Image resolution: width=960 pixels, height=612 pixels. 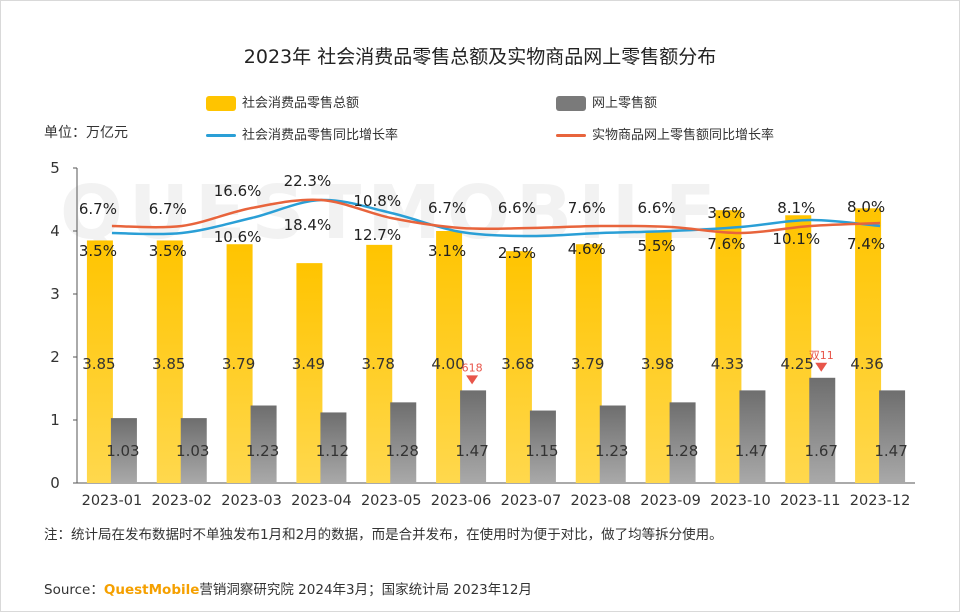 What do you see at coordinates (74, 590) in the screenshot?
I see `source-prefix: Source：` at bounding box center [74, 590].